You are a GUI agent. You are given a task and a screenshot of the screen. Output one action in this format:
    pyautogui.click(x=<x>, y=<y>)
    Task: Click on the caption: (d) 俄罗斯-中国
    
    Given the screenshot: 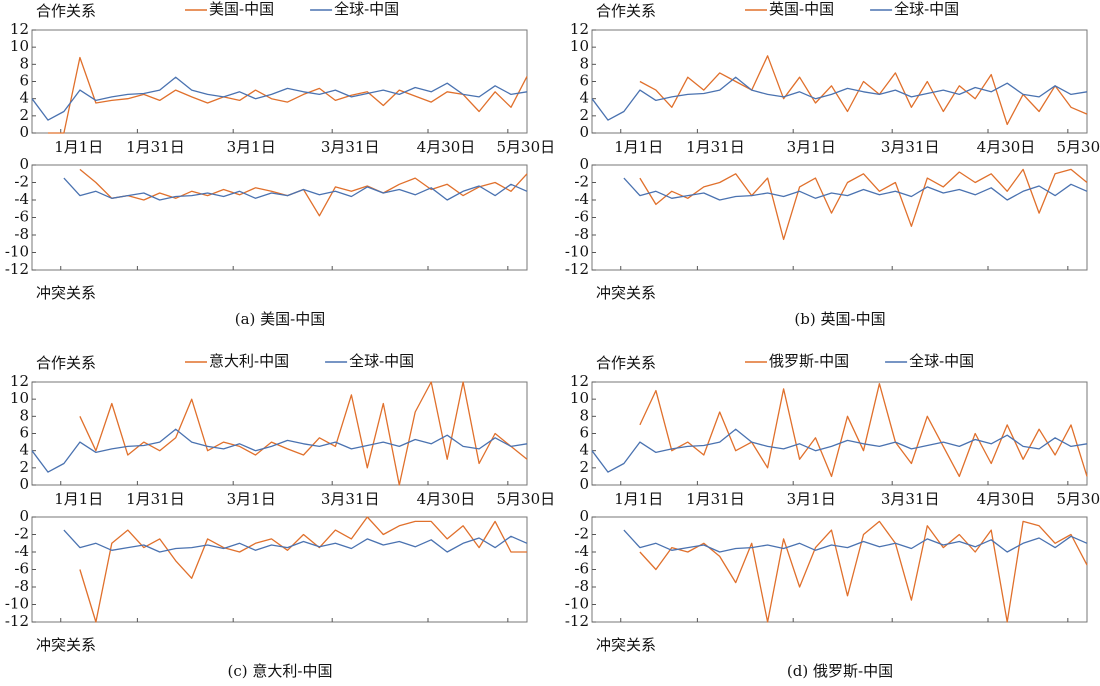 What is the action you would take?
    pyautogui.click(x=840, y=671)
    